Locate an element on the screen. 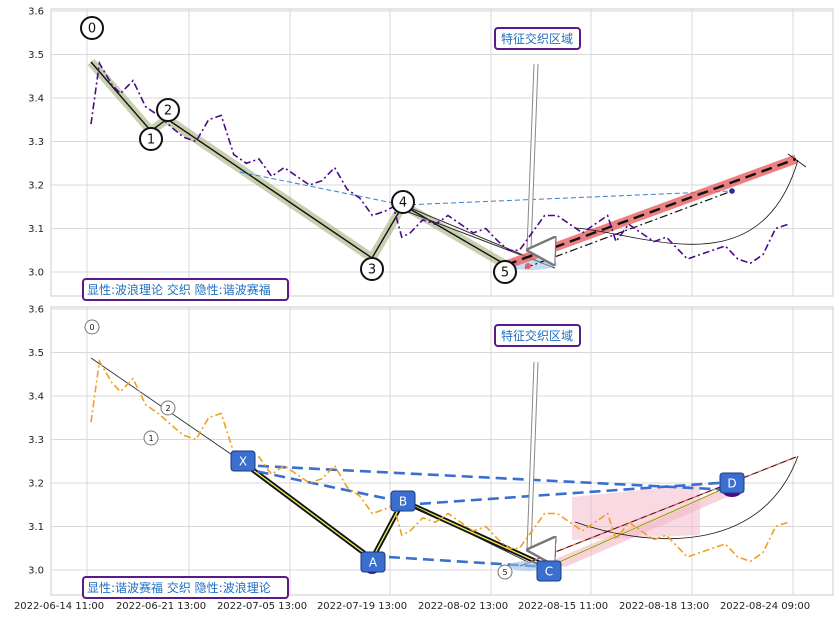  harmonic-point-label: D is located at coordinates (731, 484).